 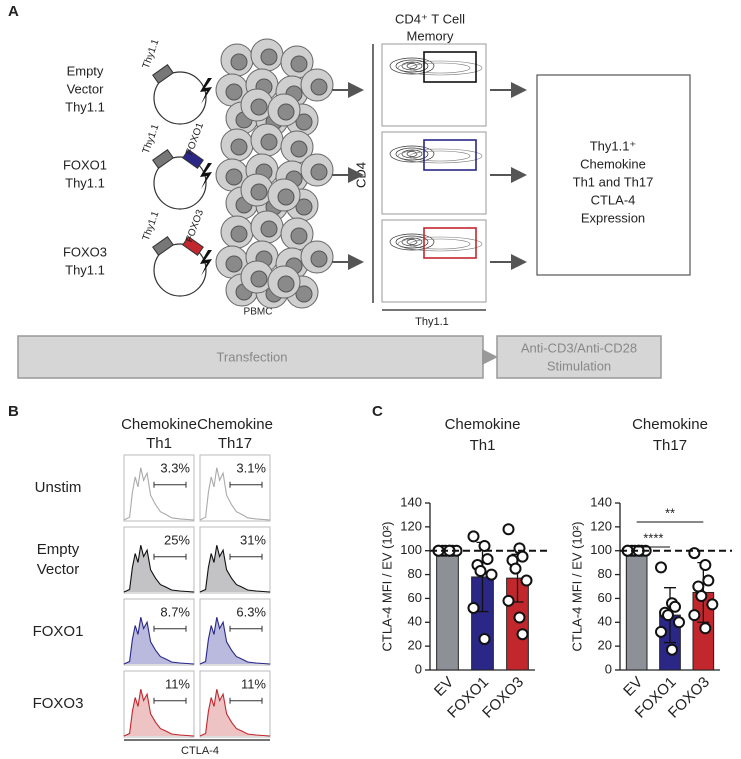 What do you see at coordinates (175, 611) in the screenshot?
I see `percentage: 8.7%` at bounding box center [175, 611].